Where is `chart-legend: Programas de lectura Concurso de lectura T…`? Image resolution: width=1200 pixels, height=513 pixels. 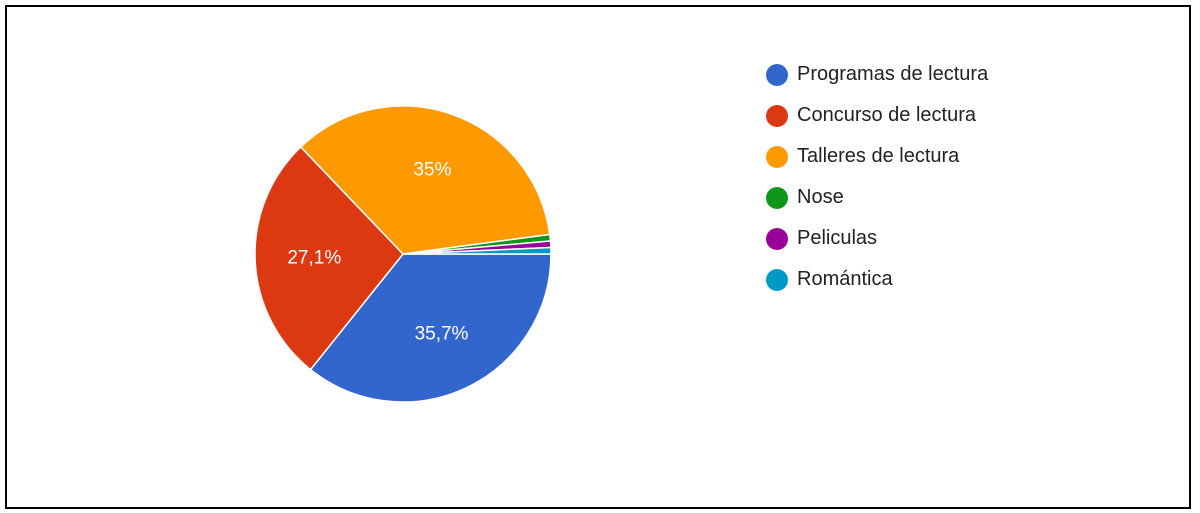
chart-legend: Programas de lectura Concurso de lectura T… is located at coordinates (877, 184).